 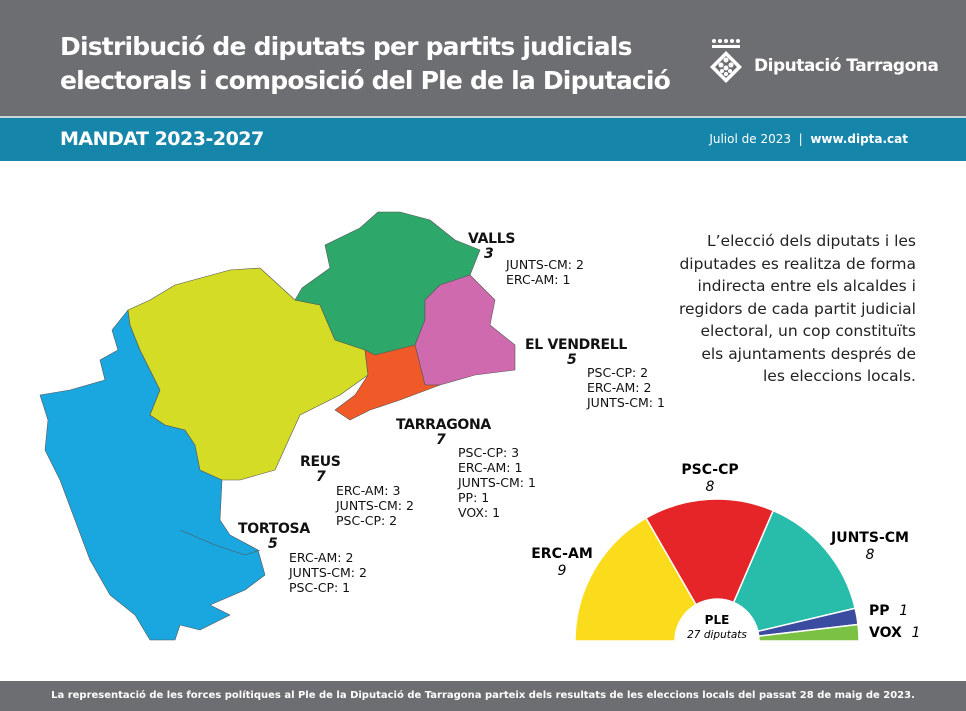 I want to click on website-link: www.dipta.cat, so click(x=859, y=139).